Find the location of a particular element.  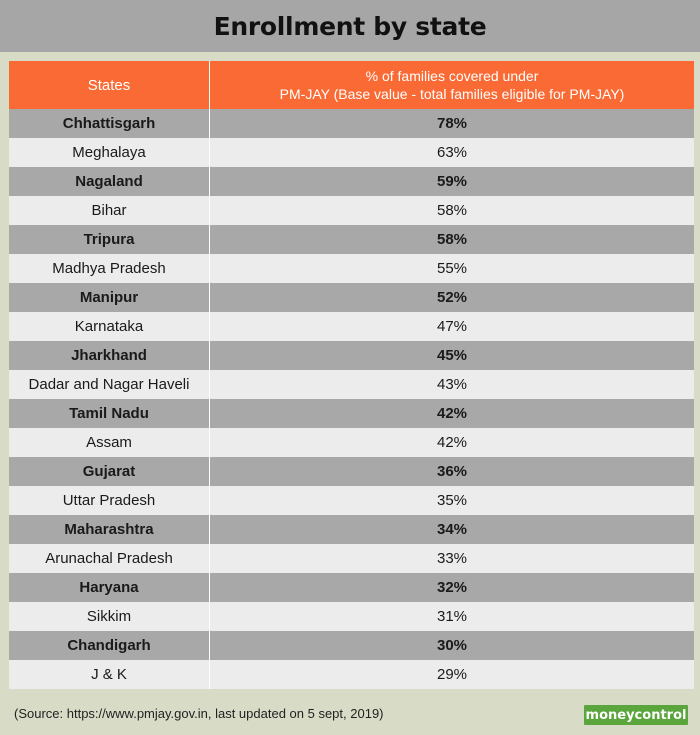

table-row: Dadar and Nagar Haveli 43% is located at coordinates (351, 384).